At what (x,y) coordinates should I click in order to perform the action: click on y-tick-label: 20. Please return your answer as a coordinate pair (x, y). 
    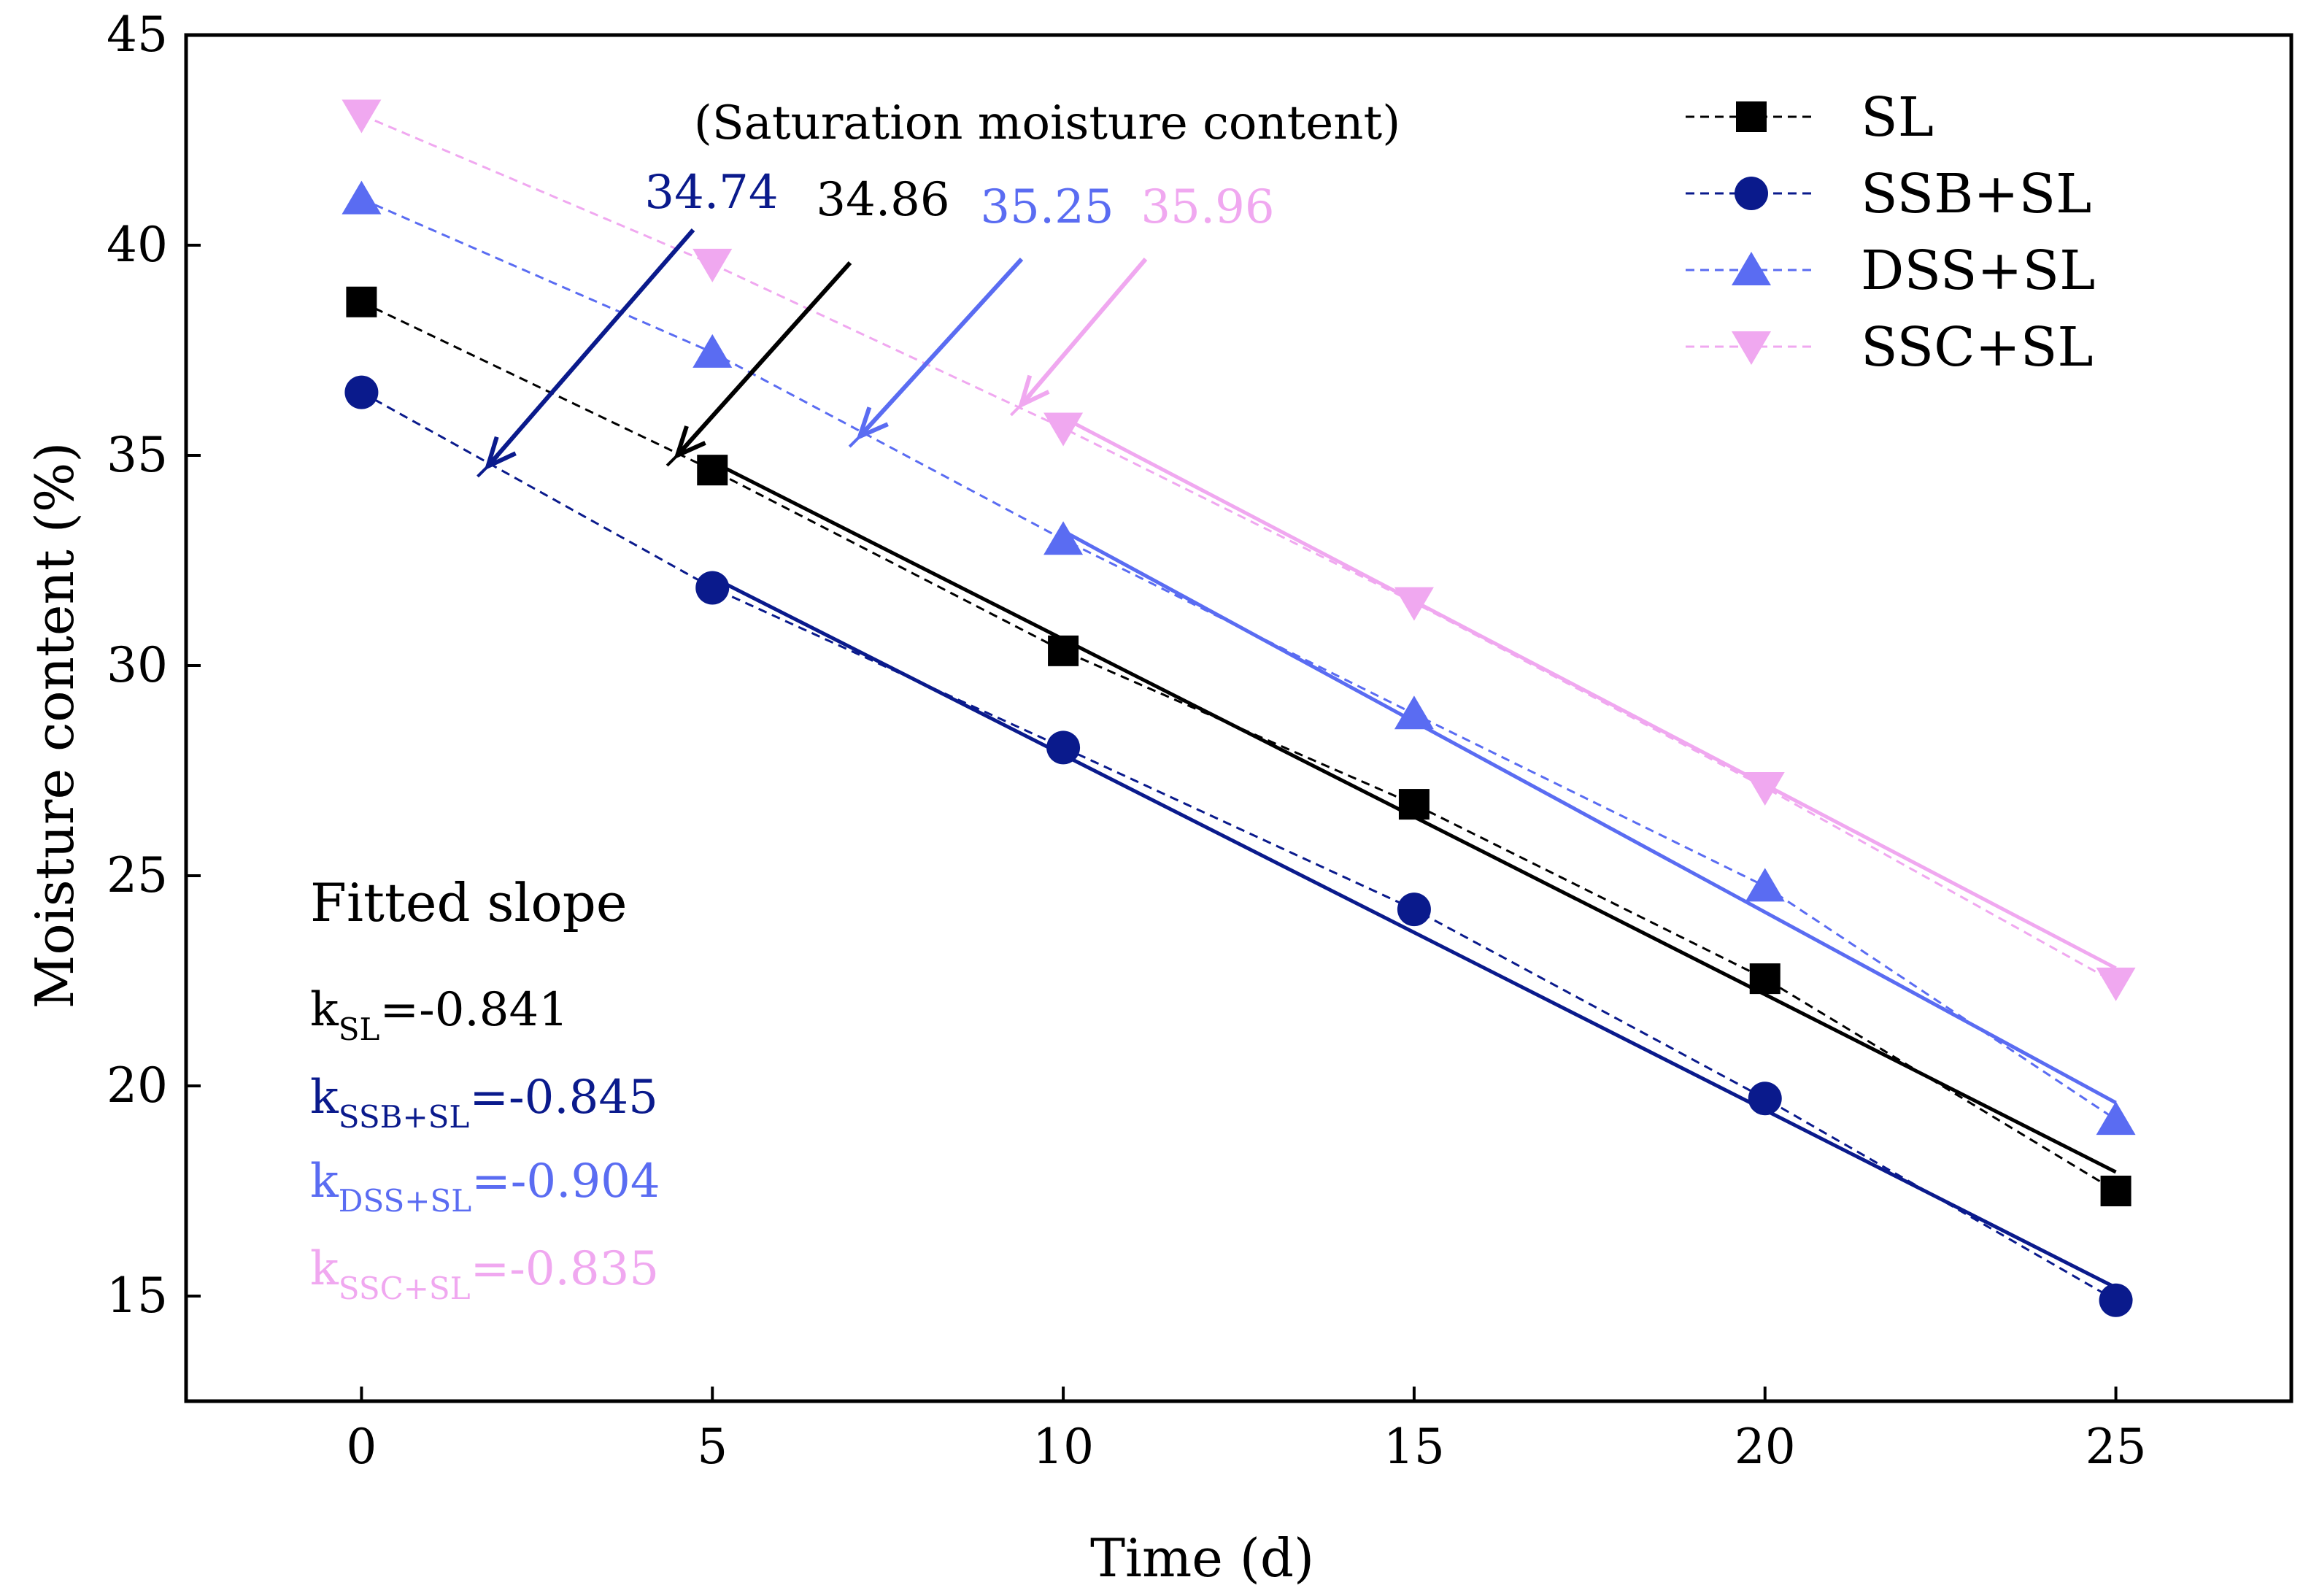
    Looking at the image, I should click on (137, 1085).